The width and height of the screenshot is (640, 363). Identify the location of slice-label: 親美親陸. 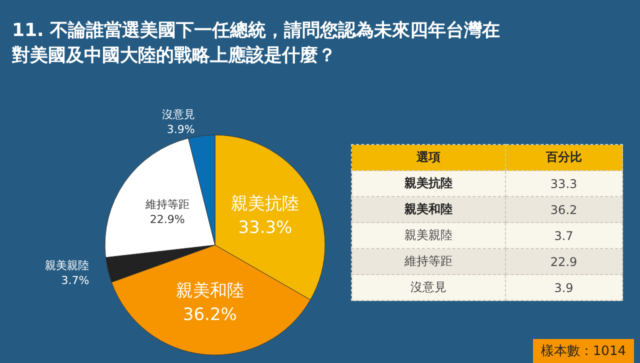
(67, 265).